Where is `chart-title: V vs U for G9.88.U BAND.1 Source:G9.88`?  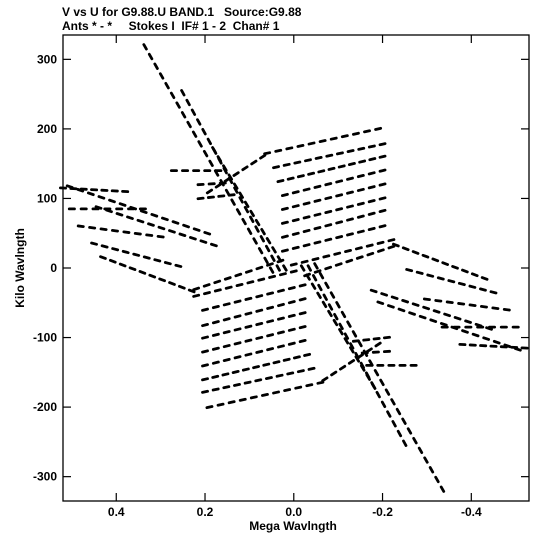 chart-title: V vs U for G9.88.U BAND.1 Source:G9.88 is located at coordinates (182, 12).